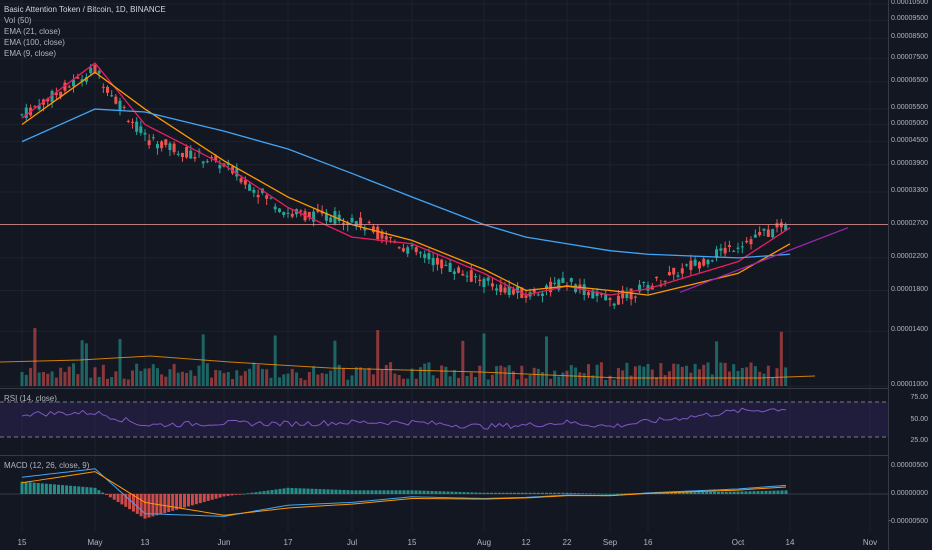  What do you see at coordinates (790, 542) in the screenshot?
I see `time-tick-label: 14` at bounding box center [790, 542].